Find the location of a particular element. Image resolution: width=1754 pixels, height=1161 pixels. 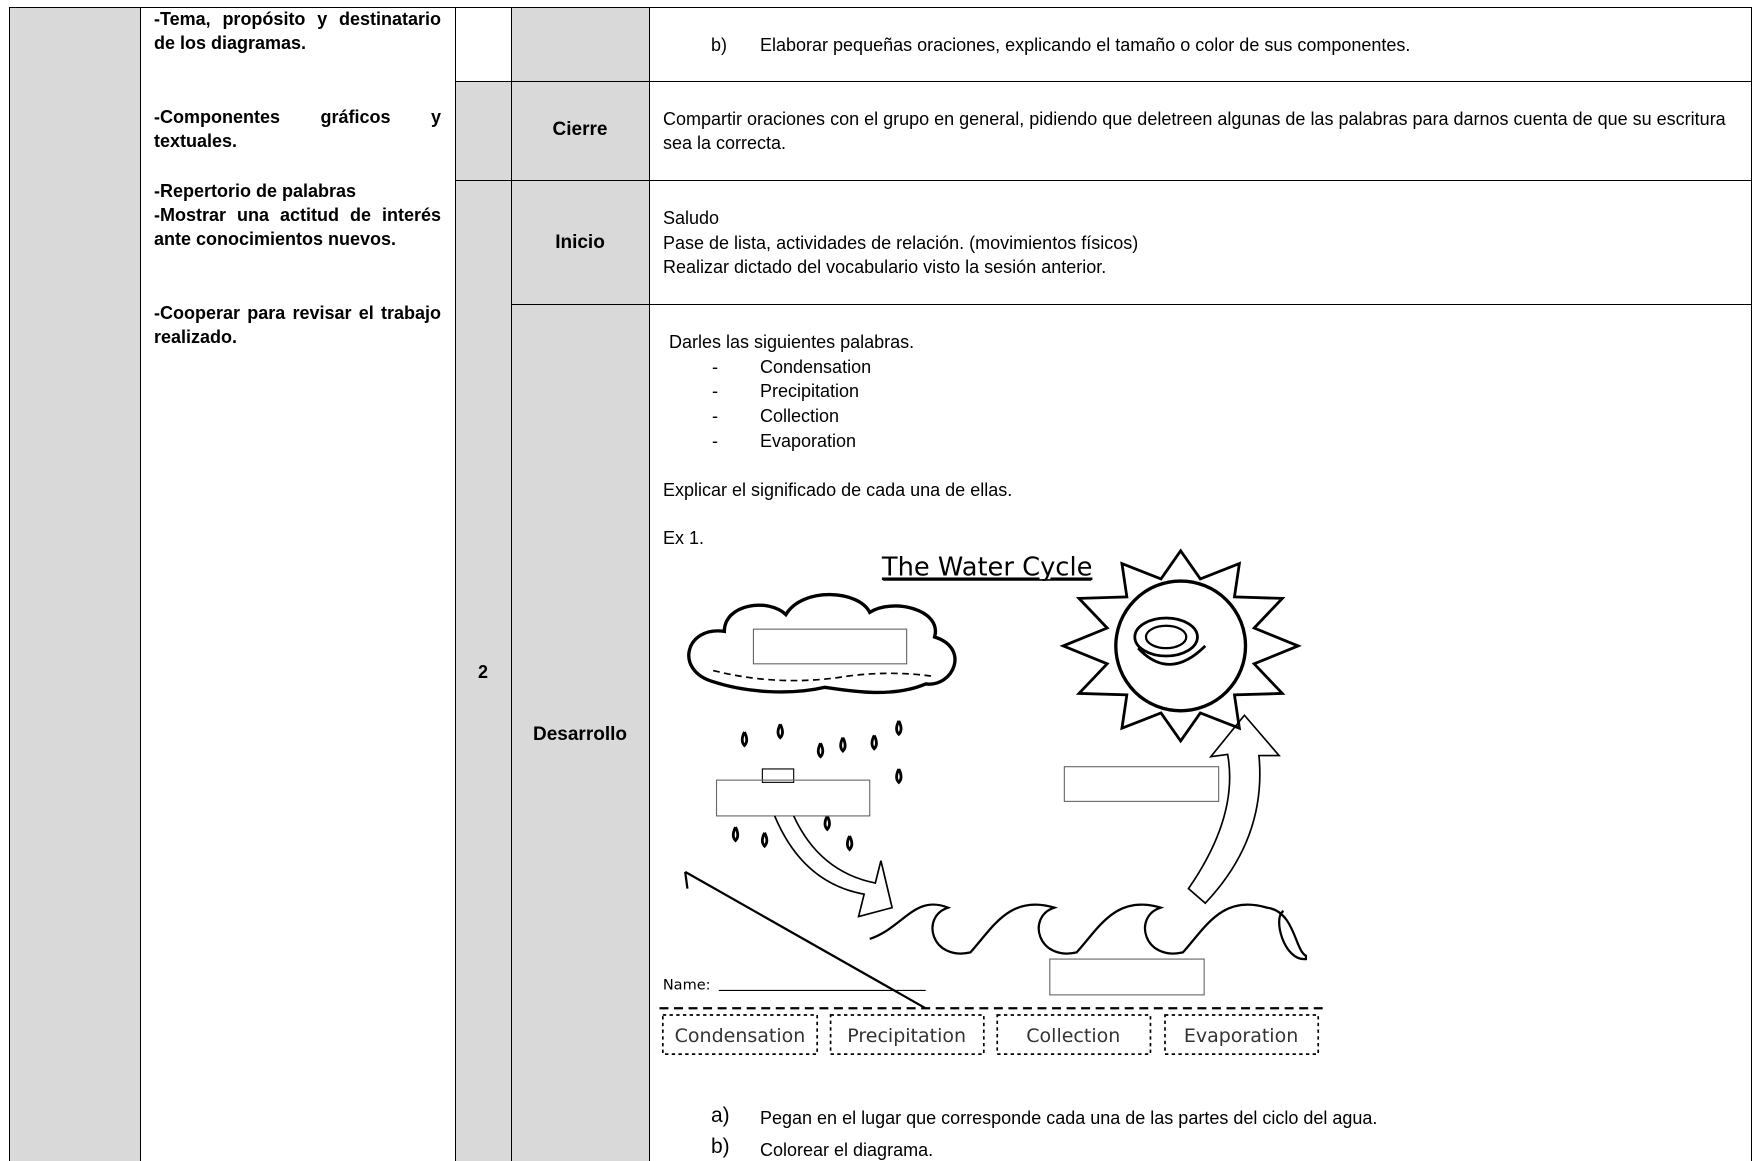

objective: -Componentes gráficos y textuales. is located at coordinates (297, 129).